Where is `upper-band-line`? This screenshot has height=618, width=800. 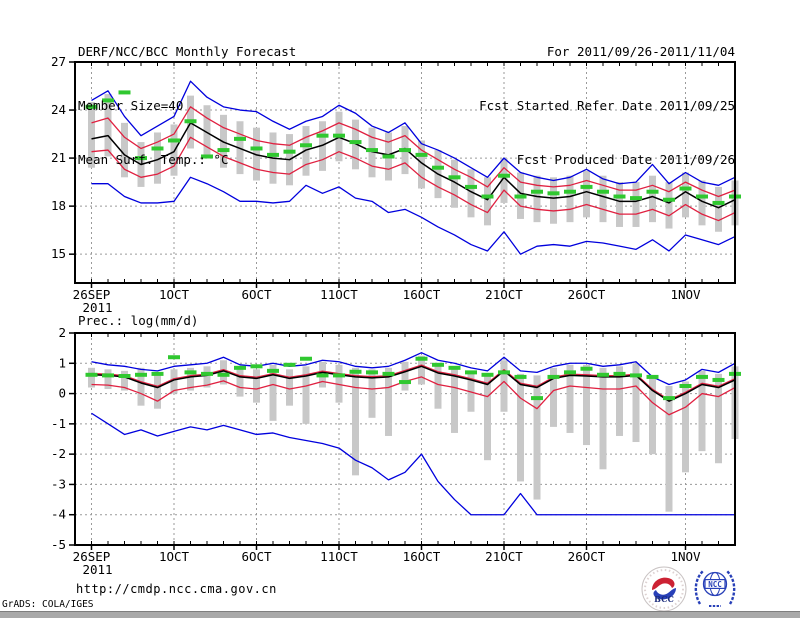
upper-band-line is located at coordinates (413, 382).